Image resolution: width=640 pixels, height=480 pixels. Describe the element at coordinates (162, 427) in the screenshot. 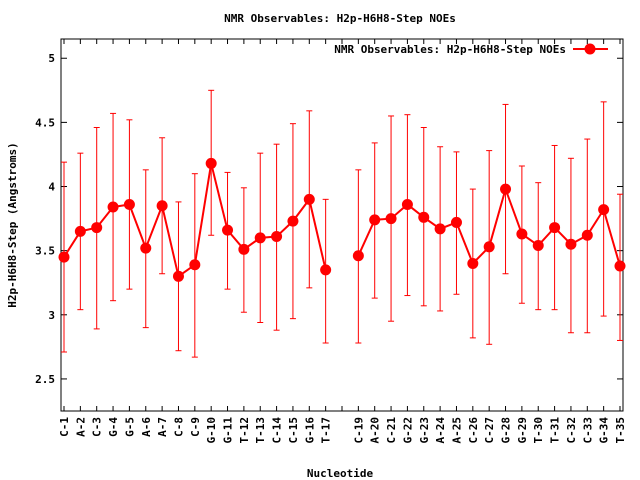

I see `x-tick-label: A-7` at that location.